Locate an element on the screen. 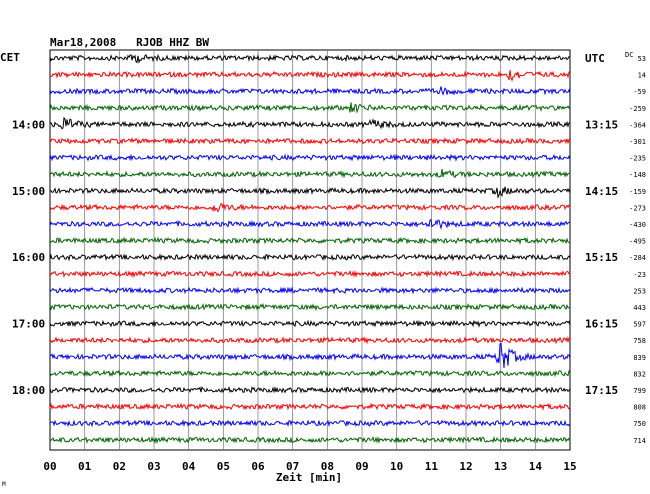 This screenshot has width=650, height=494. dc-offset-label: 750 is located at coordinates (639, 424).